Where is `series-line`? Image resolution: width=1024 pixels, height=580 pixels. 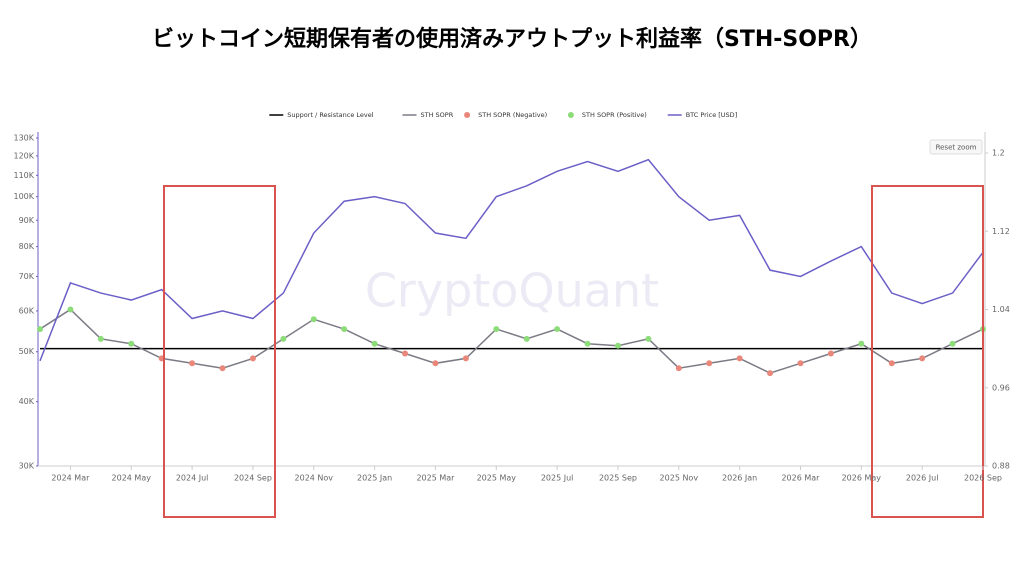
series-line is located at coordinates (511, 341).